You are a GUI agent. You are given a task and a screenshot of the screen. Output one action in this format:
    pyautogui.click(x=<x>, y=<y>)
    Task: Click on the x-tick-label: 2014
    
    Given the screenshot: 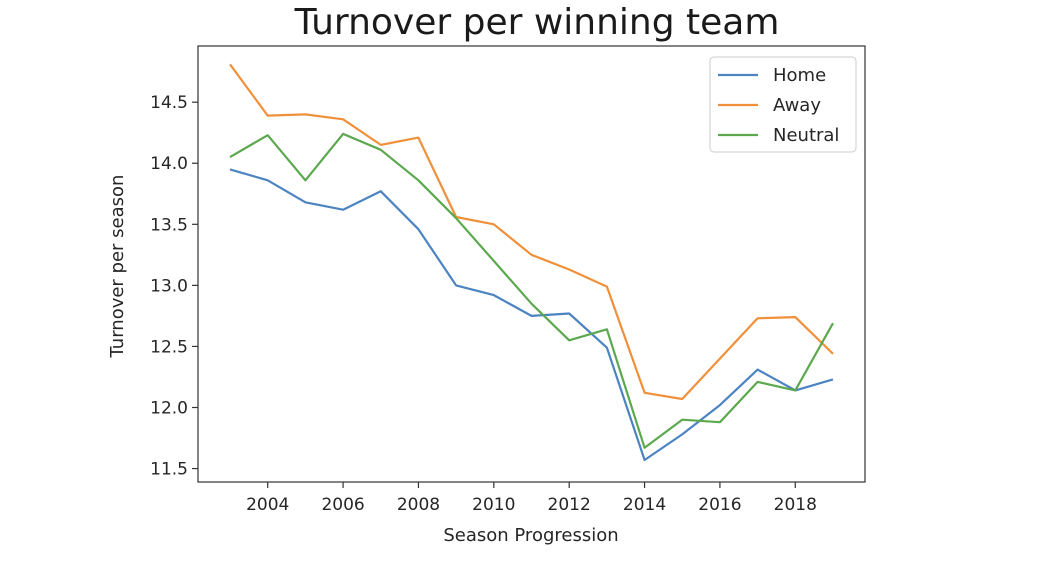 What is the action you would take?
    pyautogui.click(x=644, y=505)
    